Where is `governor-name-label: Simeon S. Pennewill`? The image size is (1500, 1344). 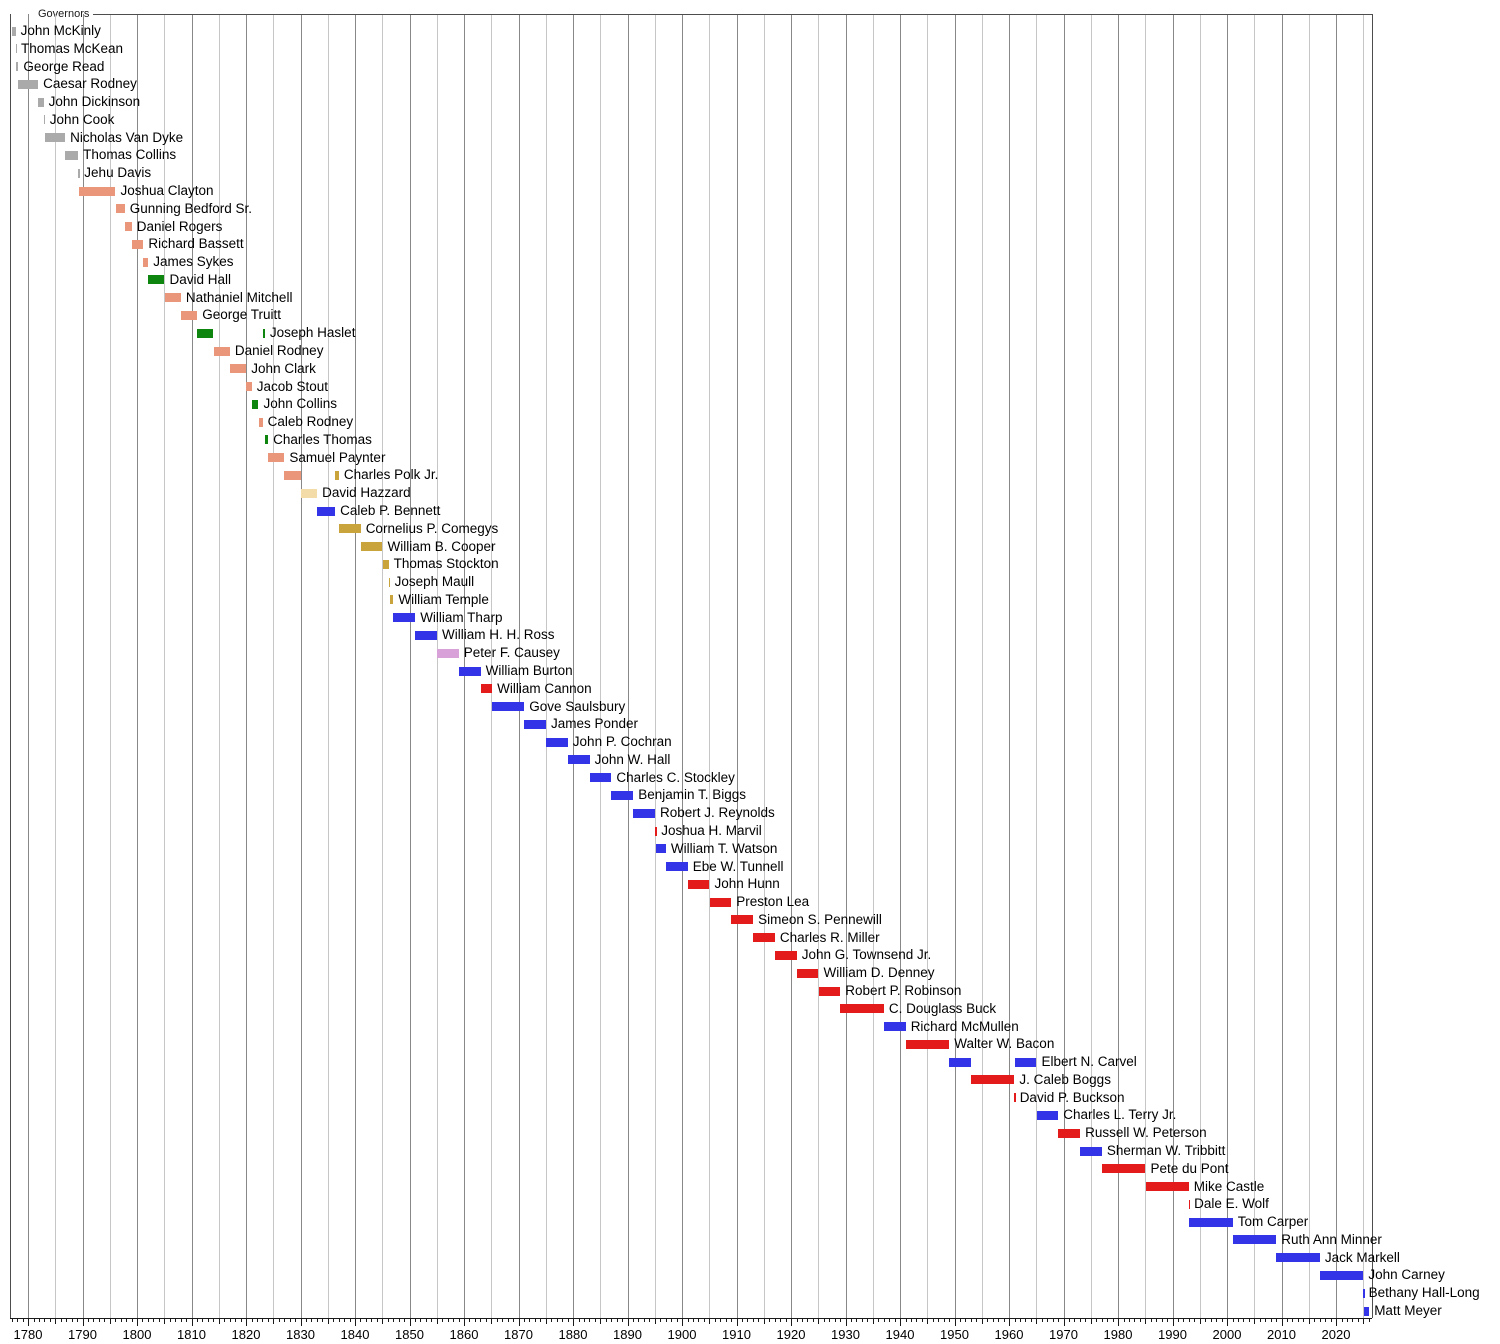 governor-name-label: Simeon S. Pennewill is located at coordinates (820, 919).